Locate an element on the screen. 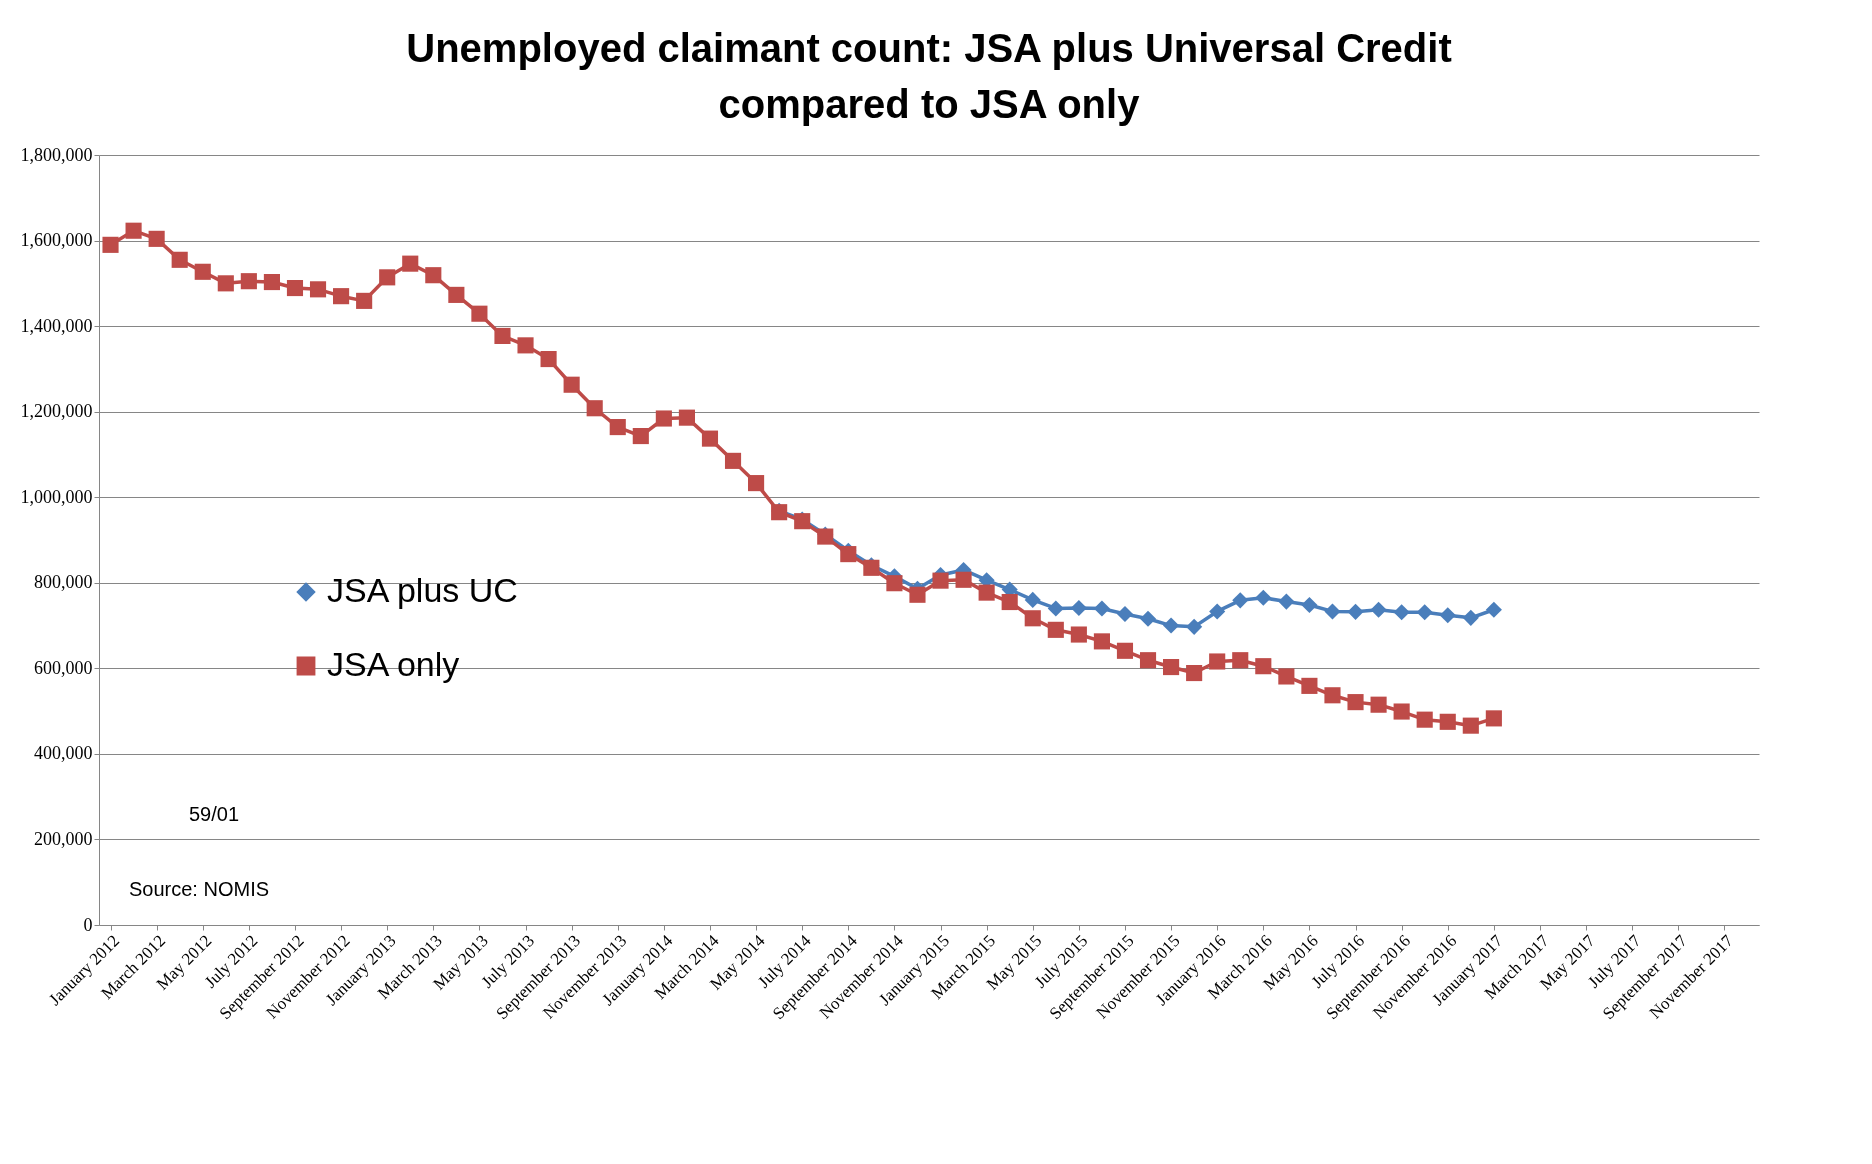 Image resolution: width=1872 pixels, height=1164 pixels. y-tick-label: 1,400,000 is located at coordinates (56, 325).